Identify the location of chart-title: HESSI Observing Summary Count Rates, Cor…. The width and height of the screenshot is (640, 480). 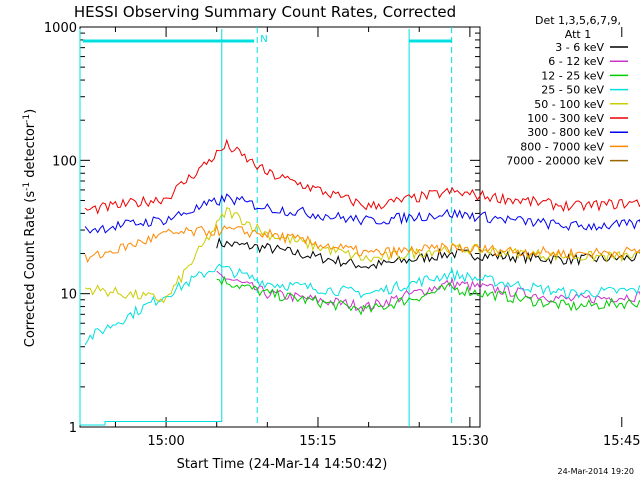
(265, 12).